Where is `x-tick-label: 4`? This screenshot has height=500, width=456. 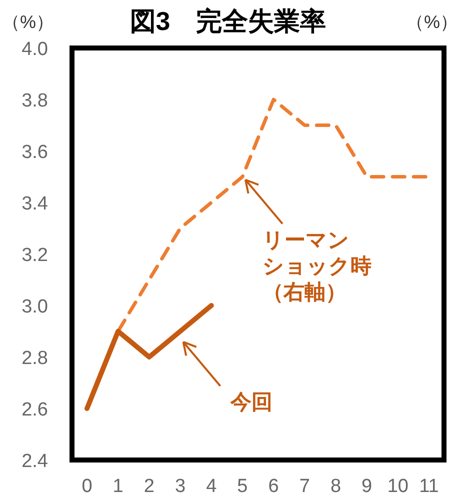
x-tick-label: 4 is located at coordinates (212, 486).